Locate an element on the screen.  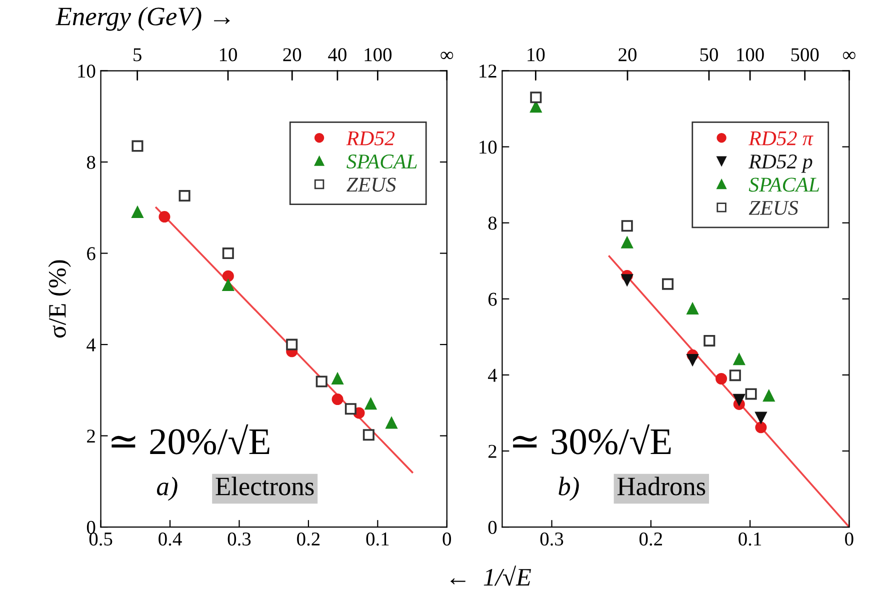
x-tick-label: 0.5 is located at coordinates (100, 539).